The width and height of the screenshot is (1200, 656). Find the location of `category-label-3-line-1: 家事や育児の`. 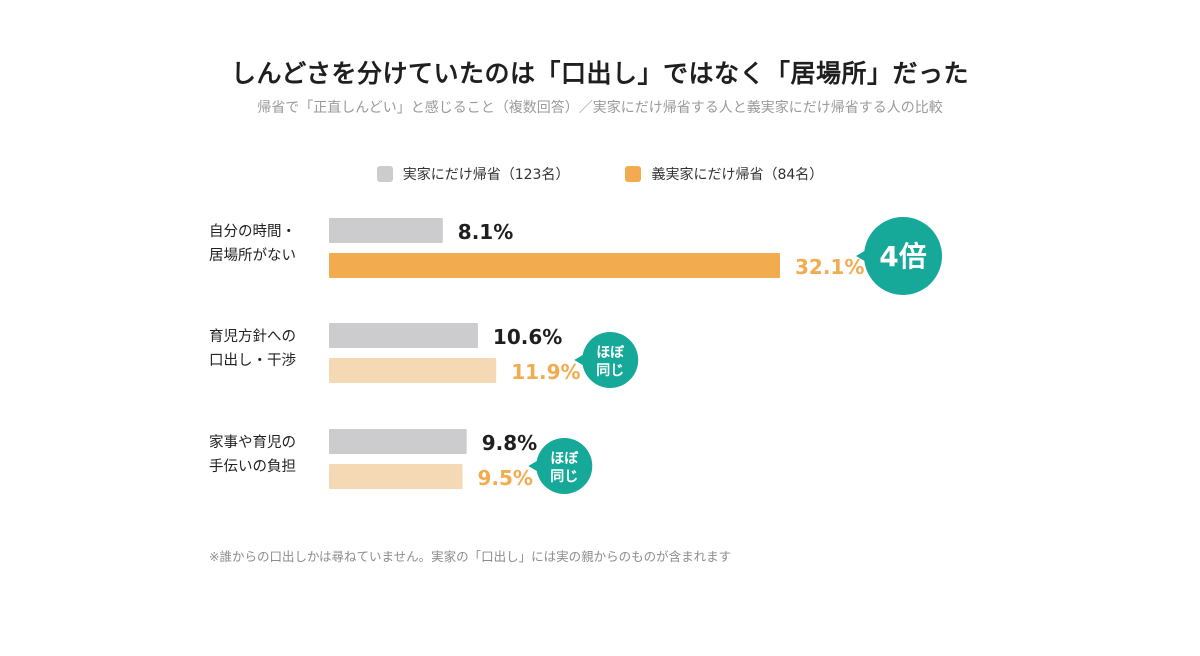

category-label-3-line-1: 家事や育児の is located at coordinates (252, 442).